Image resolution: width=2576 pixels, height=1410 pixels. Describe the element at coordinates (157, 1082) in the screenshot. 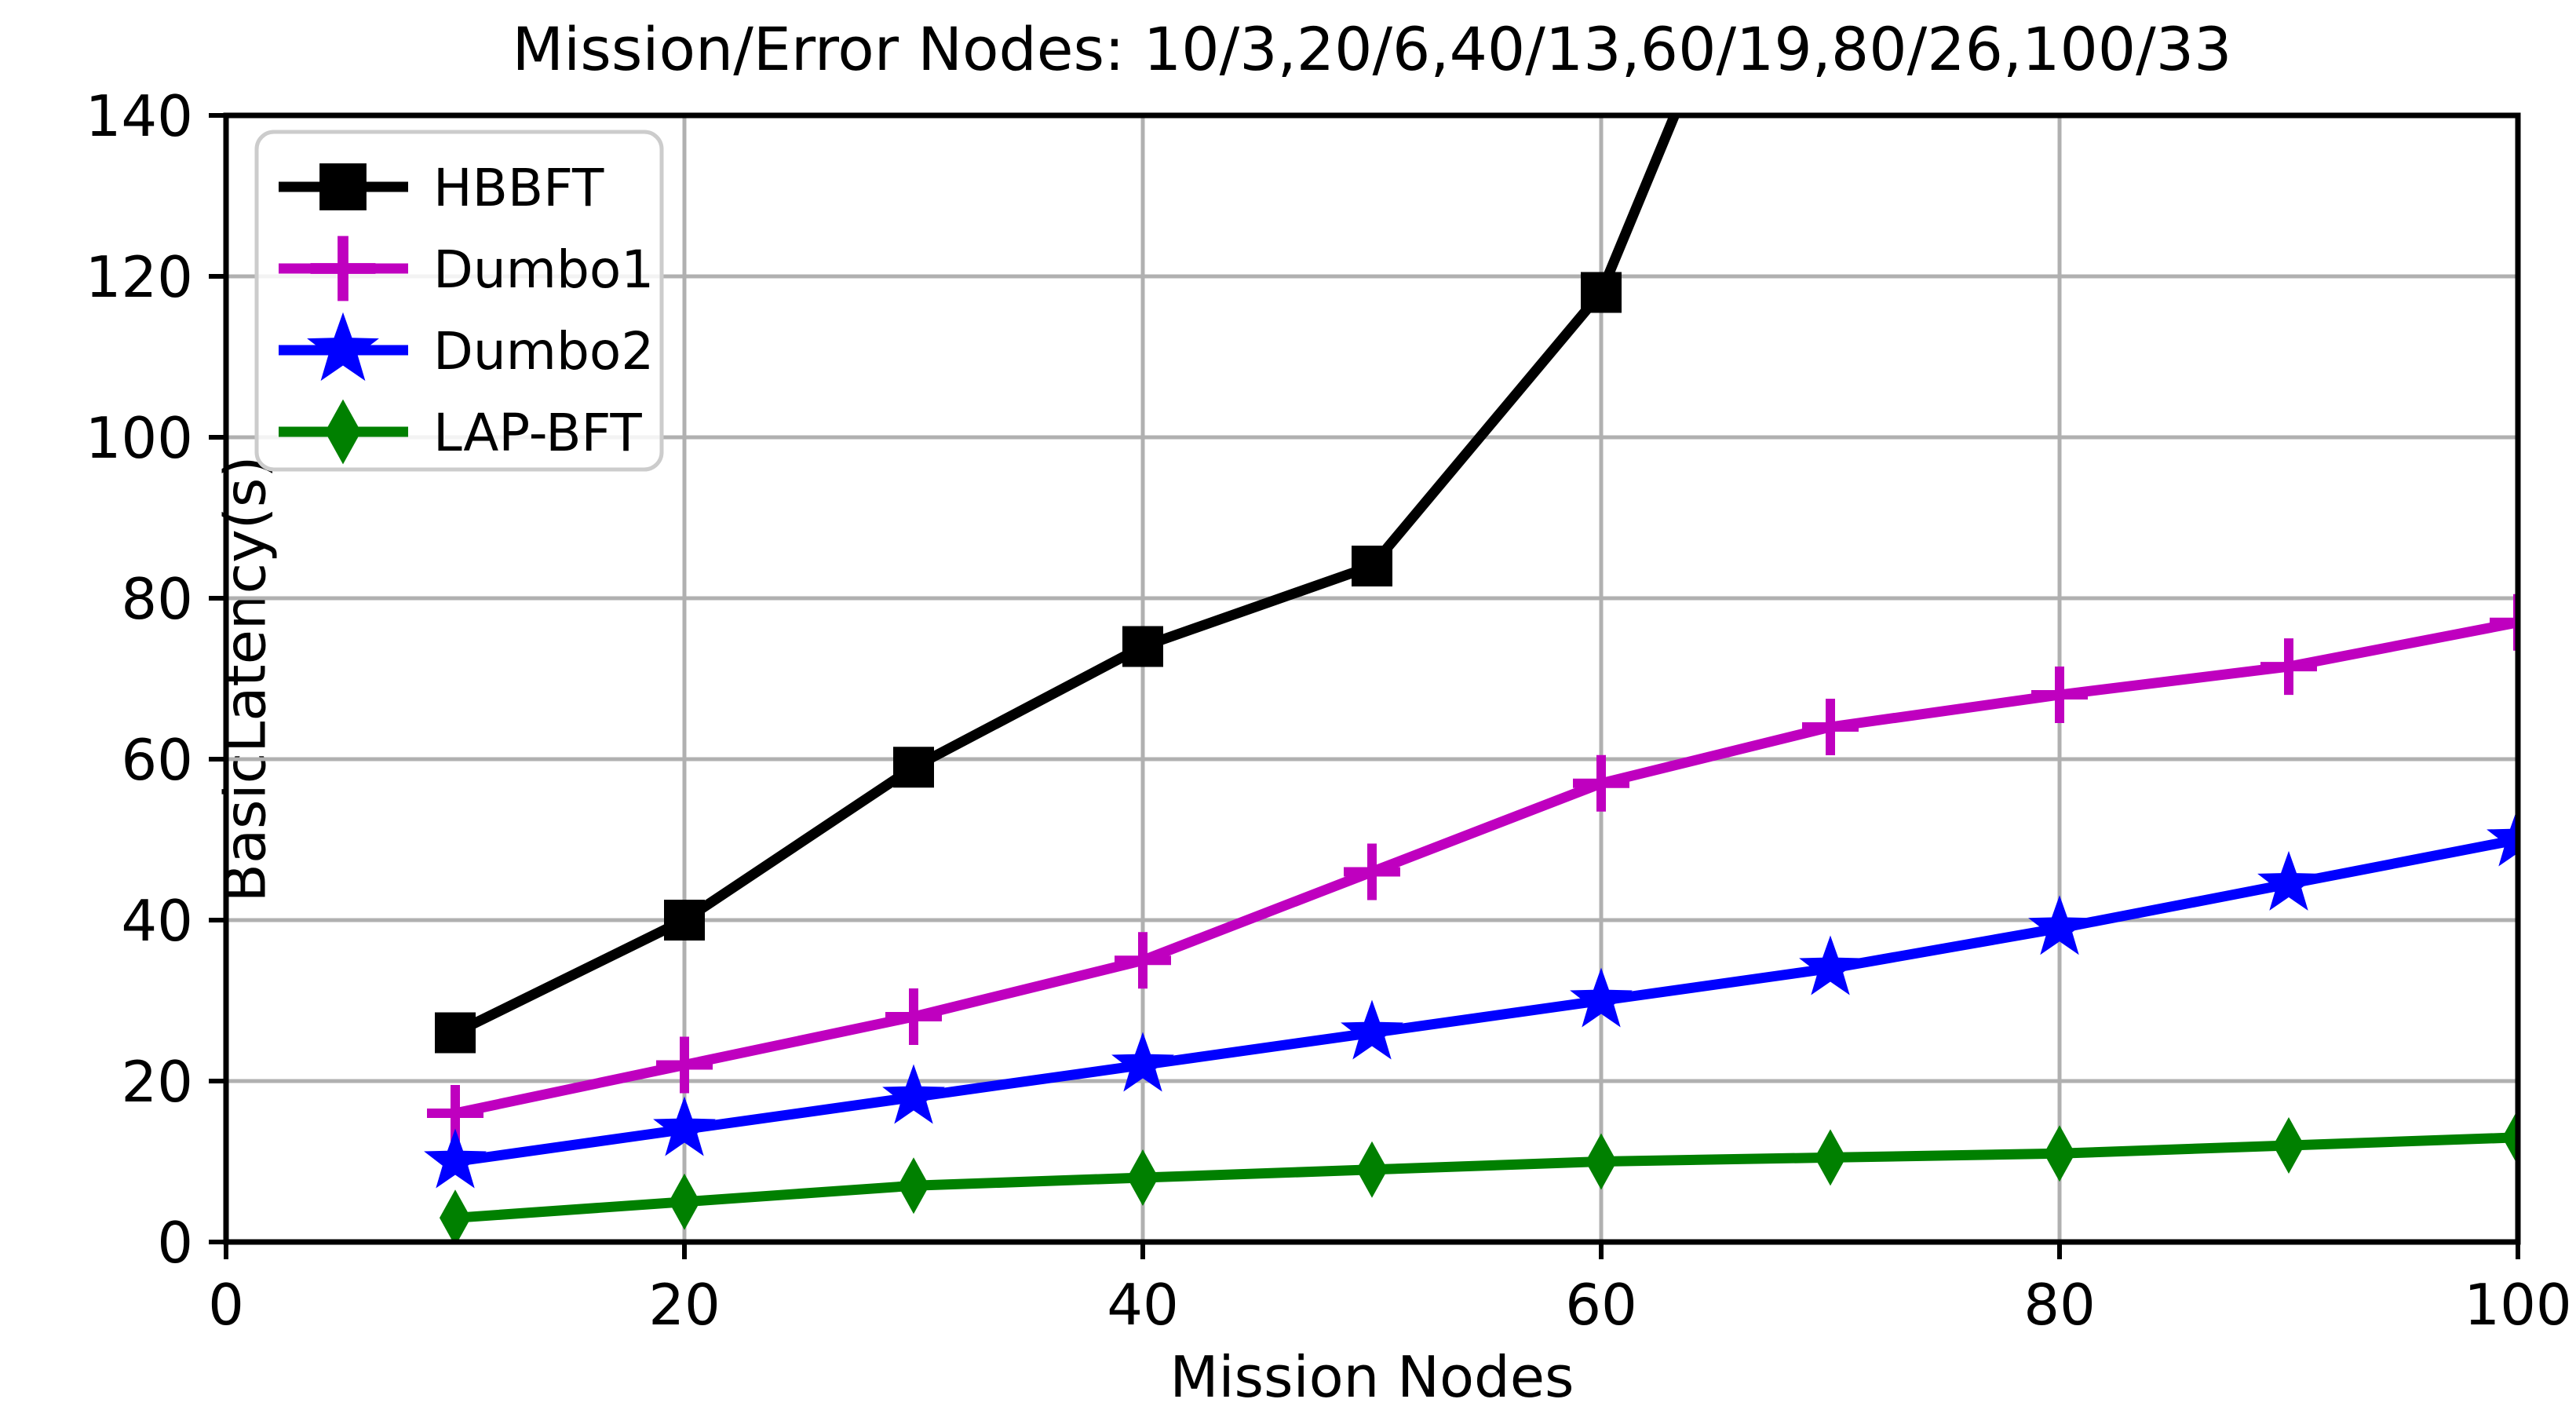

I see `y-tick-label: 20` at that location.